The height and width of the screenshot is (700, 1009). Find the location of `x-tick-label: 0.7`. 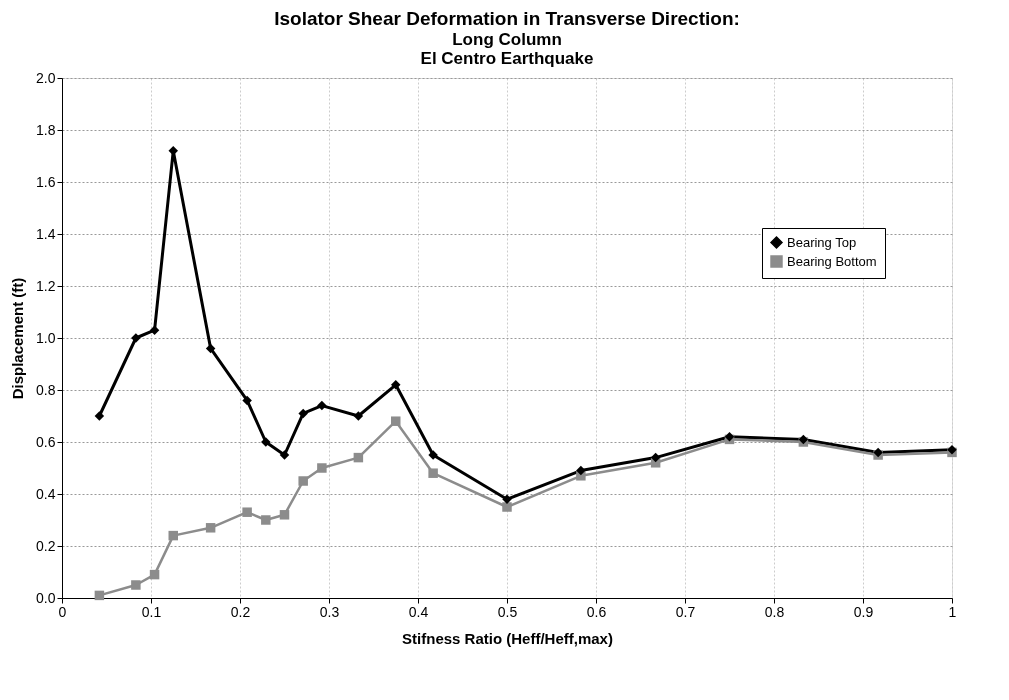

x-tick-label: 0.7 is located at coordinates (685, 611).